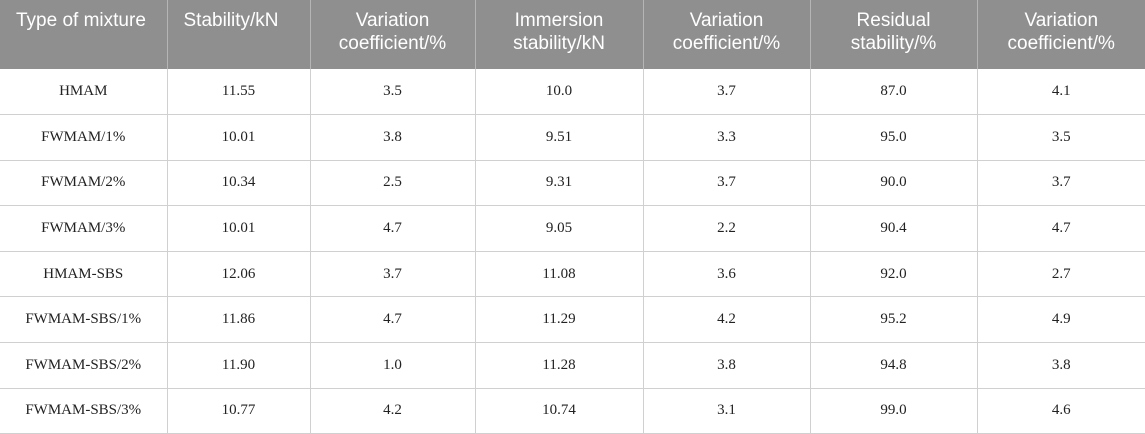  What do you see at coordinates (84, 228) in the screenshot?
I see `cell-mixture: FWMAM/3%` at bounding box center [84, 228].